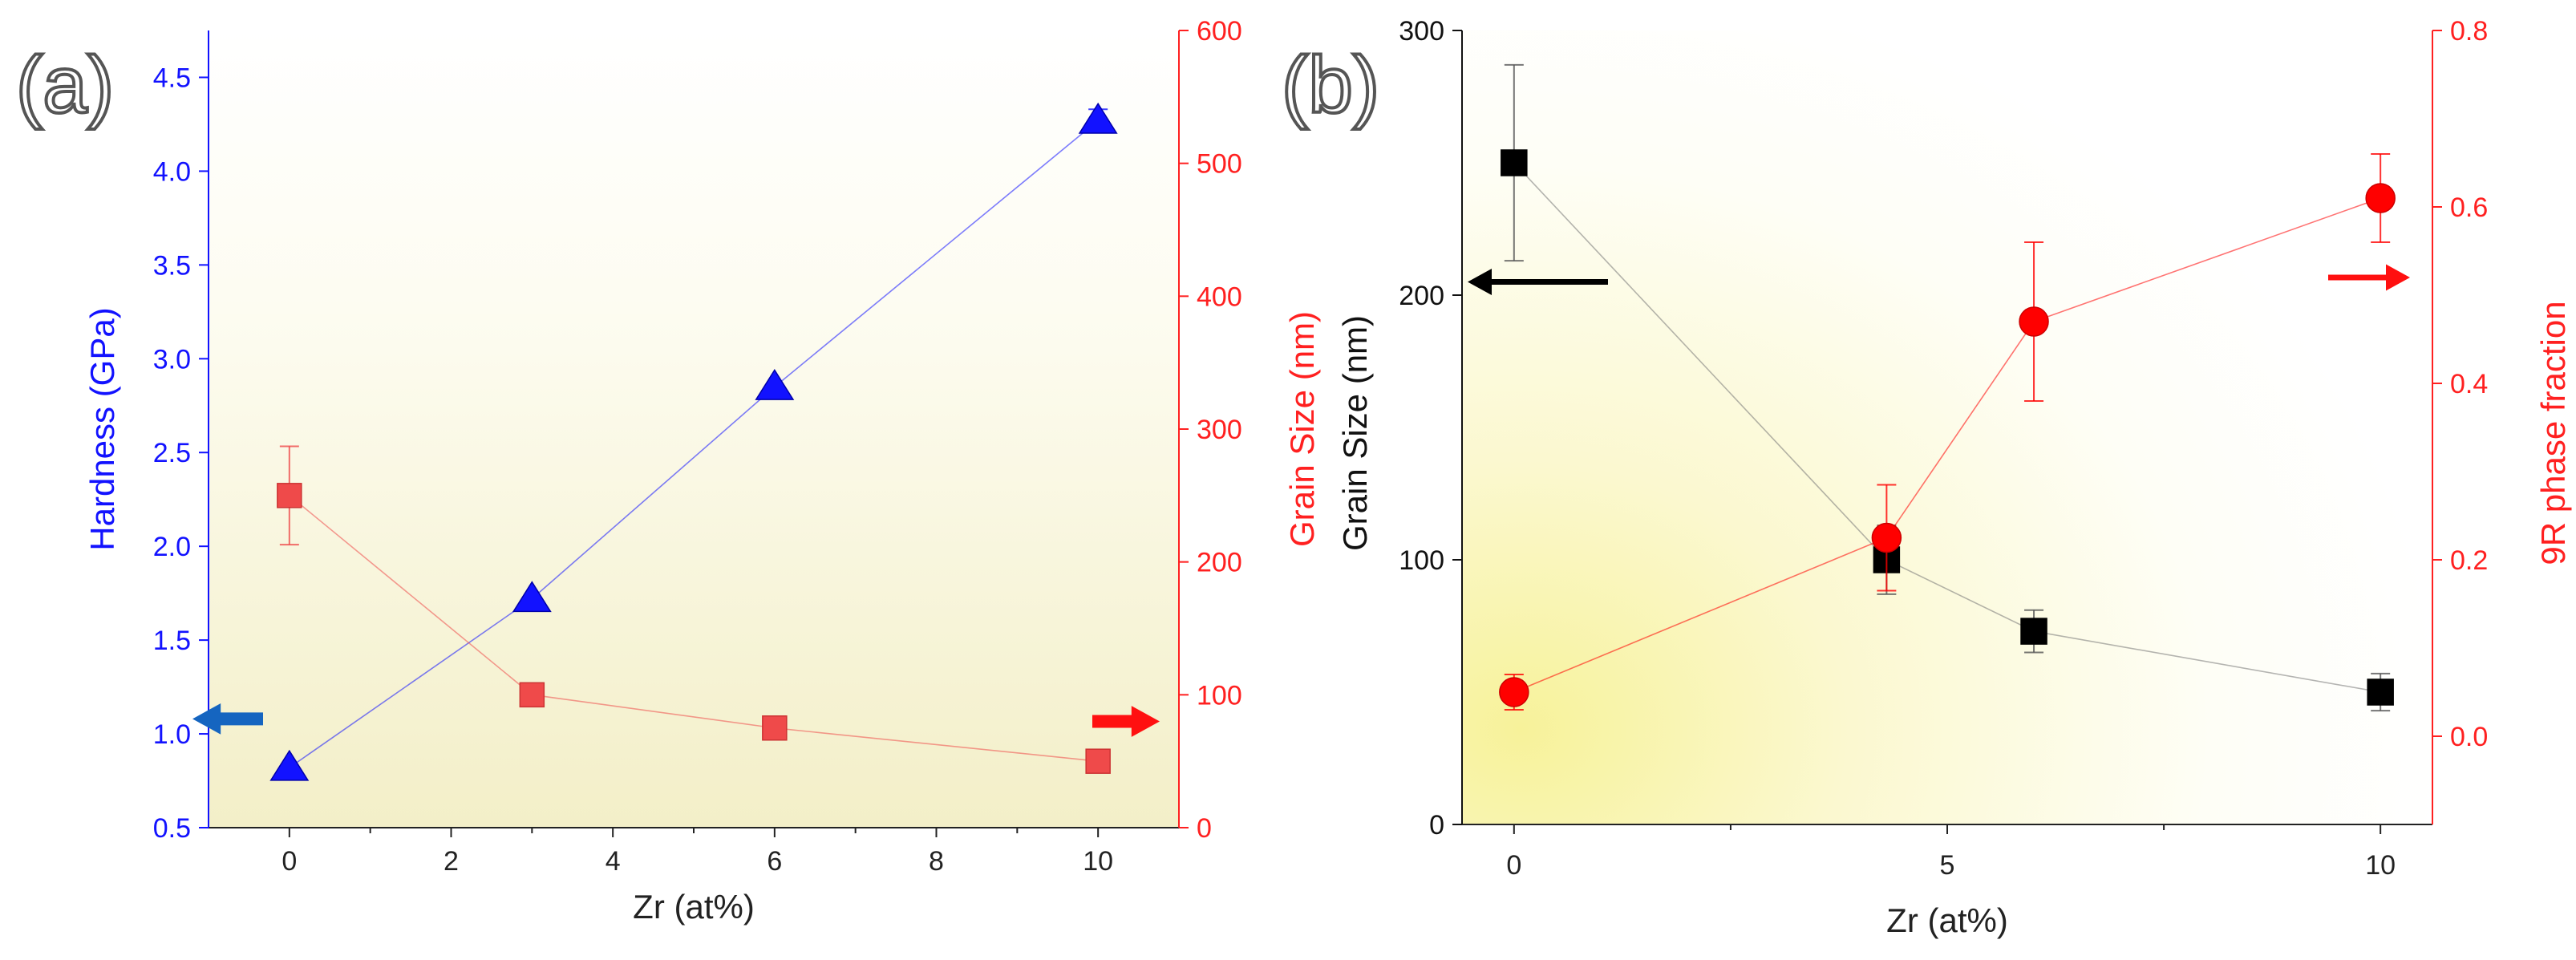 This screenshot has height=960, width=2576. Describe the element at coordinates (172, 78) in the screenshot. I see `y-left-tick-label: 4.5` at that location.